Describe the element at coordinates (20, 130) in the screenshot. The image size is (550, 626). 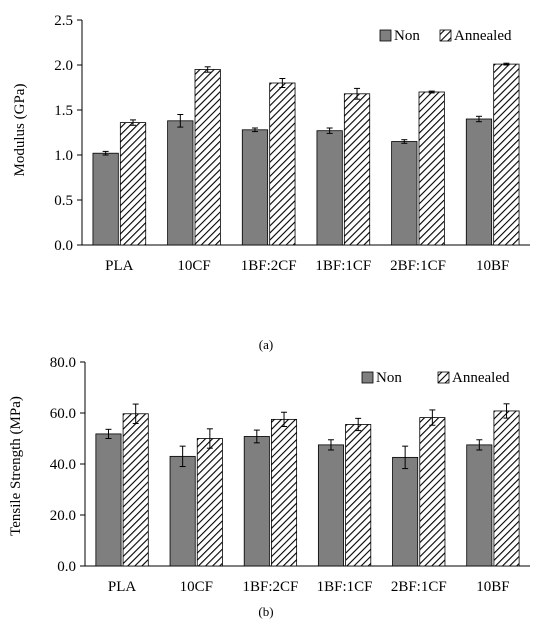
I see `y-axis-label: Modulus (GPa)` at that location.